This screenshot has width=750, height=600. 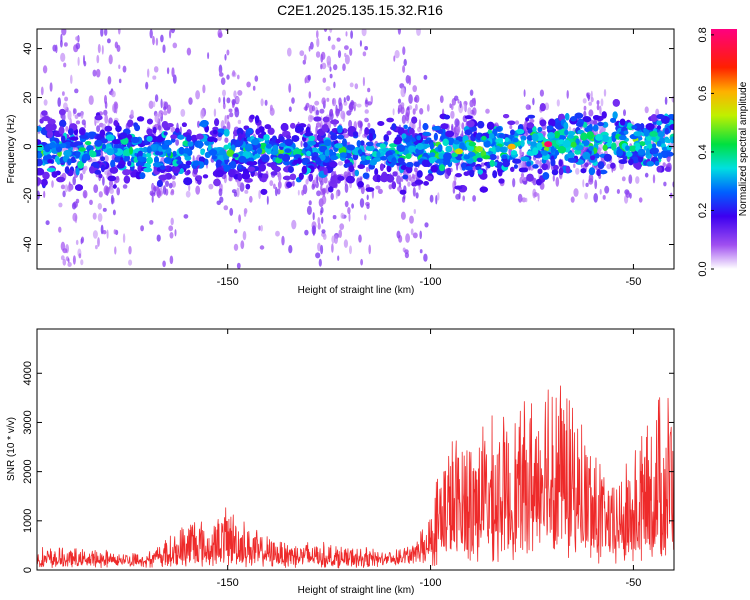 What do you see at coordinates (356, 290) in the screenshot?
I see `spectrogram-x-axis-label: Height of straight line (km)` at bounding box center [356, 290].